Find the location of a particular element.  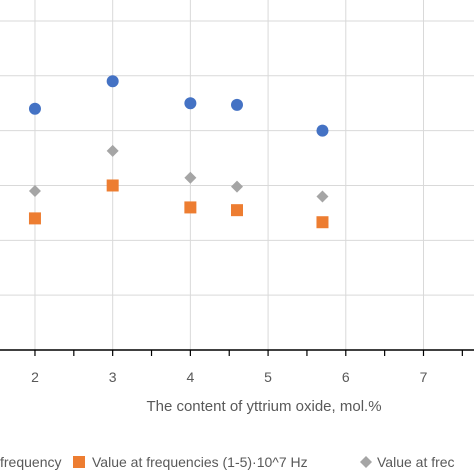

x-tick-label: 2 is located at coordinates (35, 377).